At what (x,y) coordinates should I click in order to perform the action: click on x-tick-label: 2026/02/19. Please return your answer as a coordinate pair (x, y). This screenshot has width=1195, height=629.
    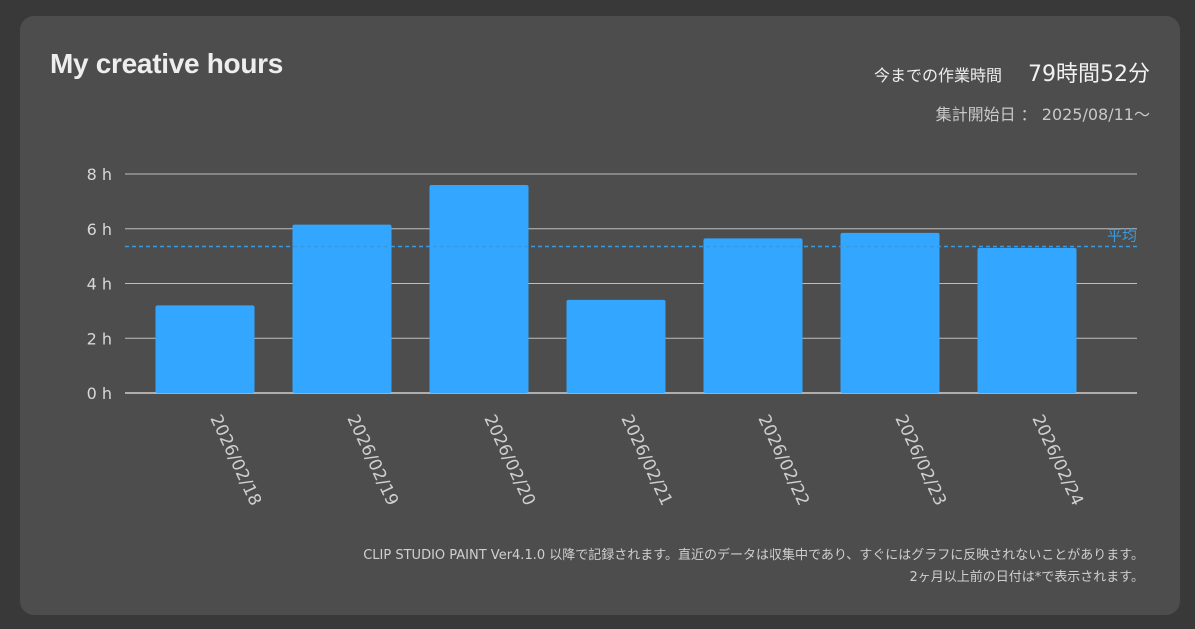
    Looking at the image, I should click on (372, 460).